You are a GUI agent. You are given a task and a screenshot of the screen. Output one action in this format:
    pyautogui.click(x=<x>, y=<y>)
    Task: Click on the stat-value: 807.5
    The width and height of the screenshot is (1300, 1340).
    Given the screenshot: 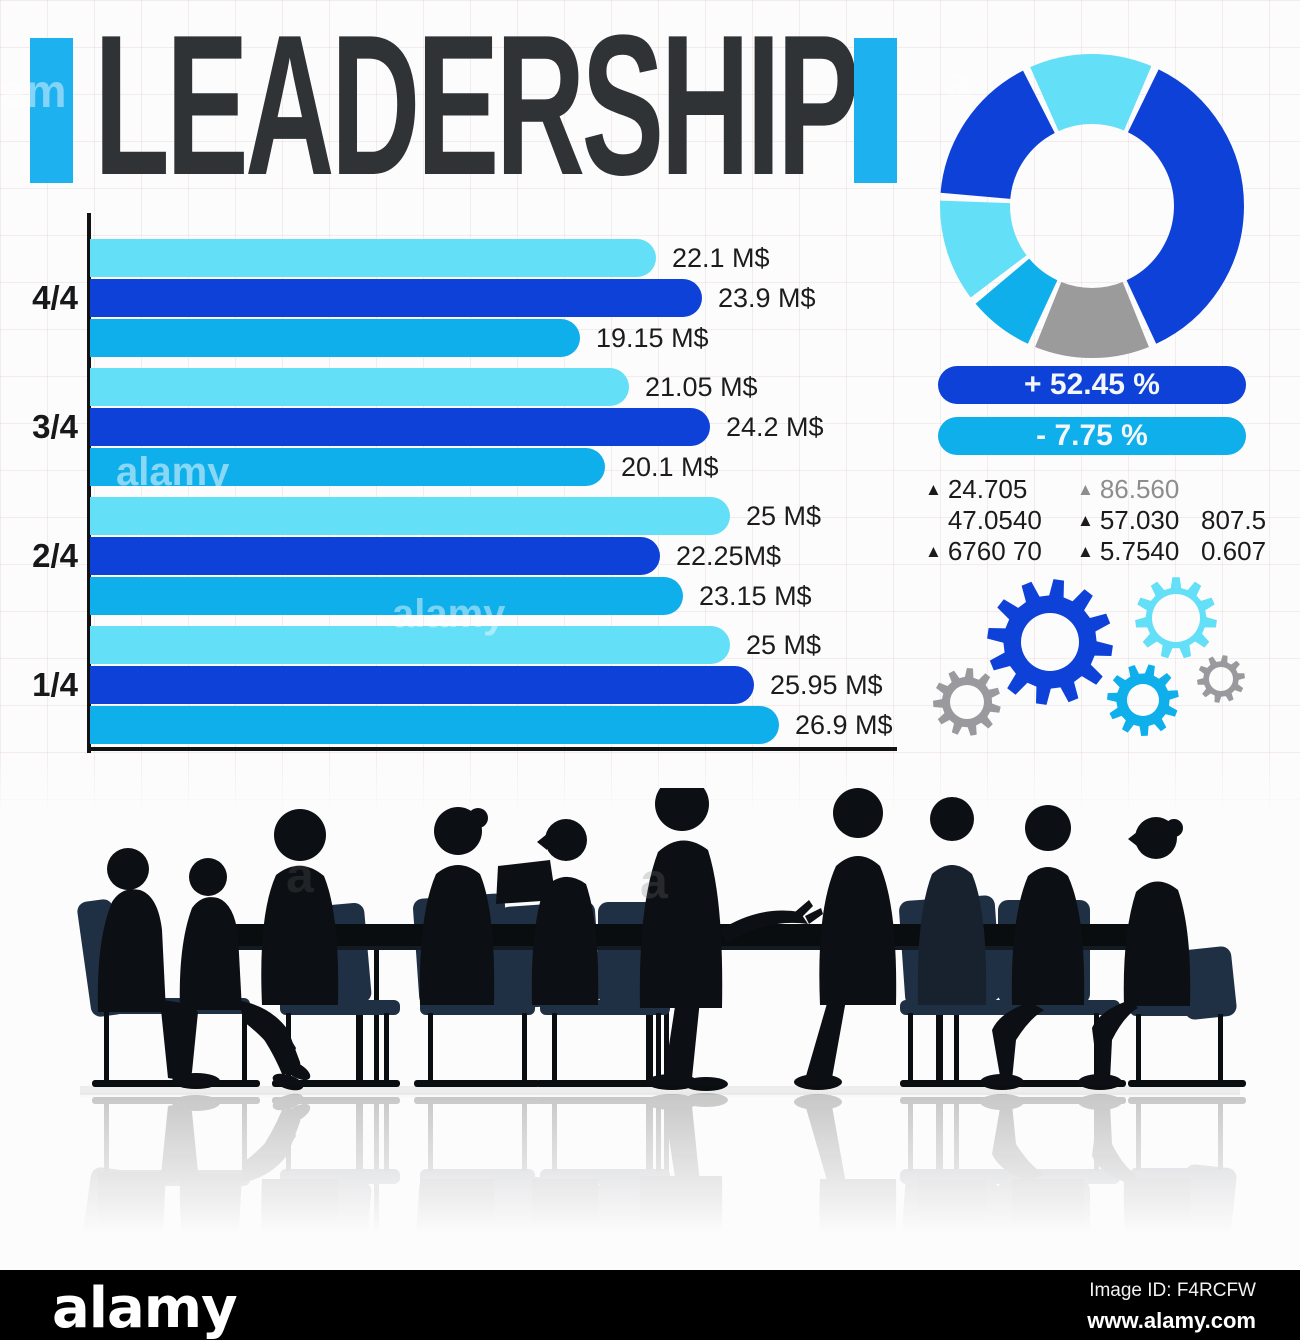 What is the action you would take?
    pyautogui.click(x=1234, y=520)
    